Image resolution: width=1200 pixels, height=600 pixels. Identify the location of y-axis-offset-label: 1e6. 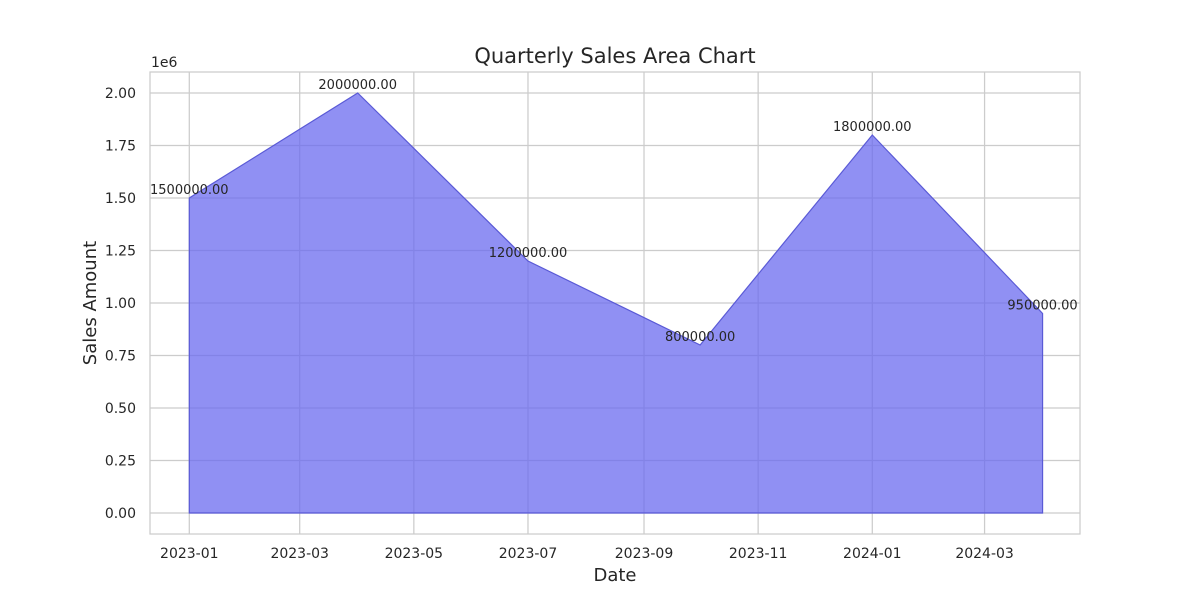
(164, 63).